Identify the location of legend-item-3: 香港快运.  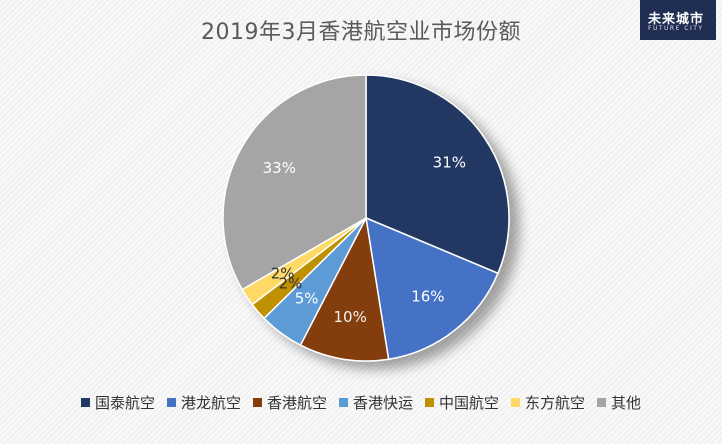
(375, 402).